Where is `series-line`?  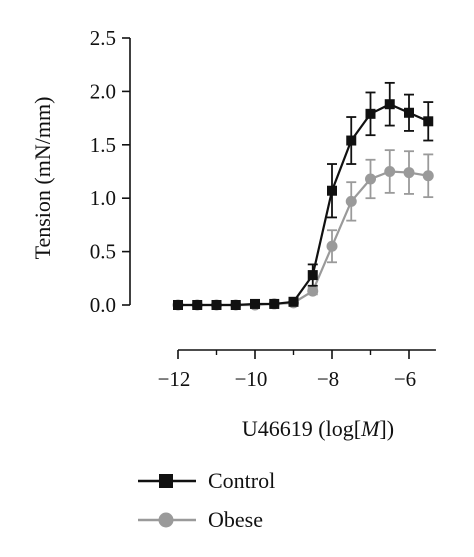 series-line is located at coordinates (303, 238).